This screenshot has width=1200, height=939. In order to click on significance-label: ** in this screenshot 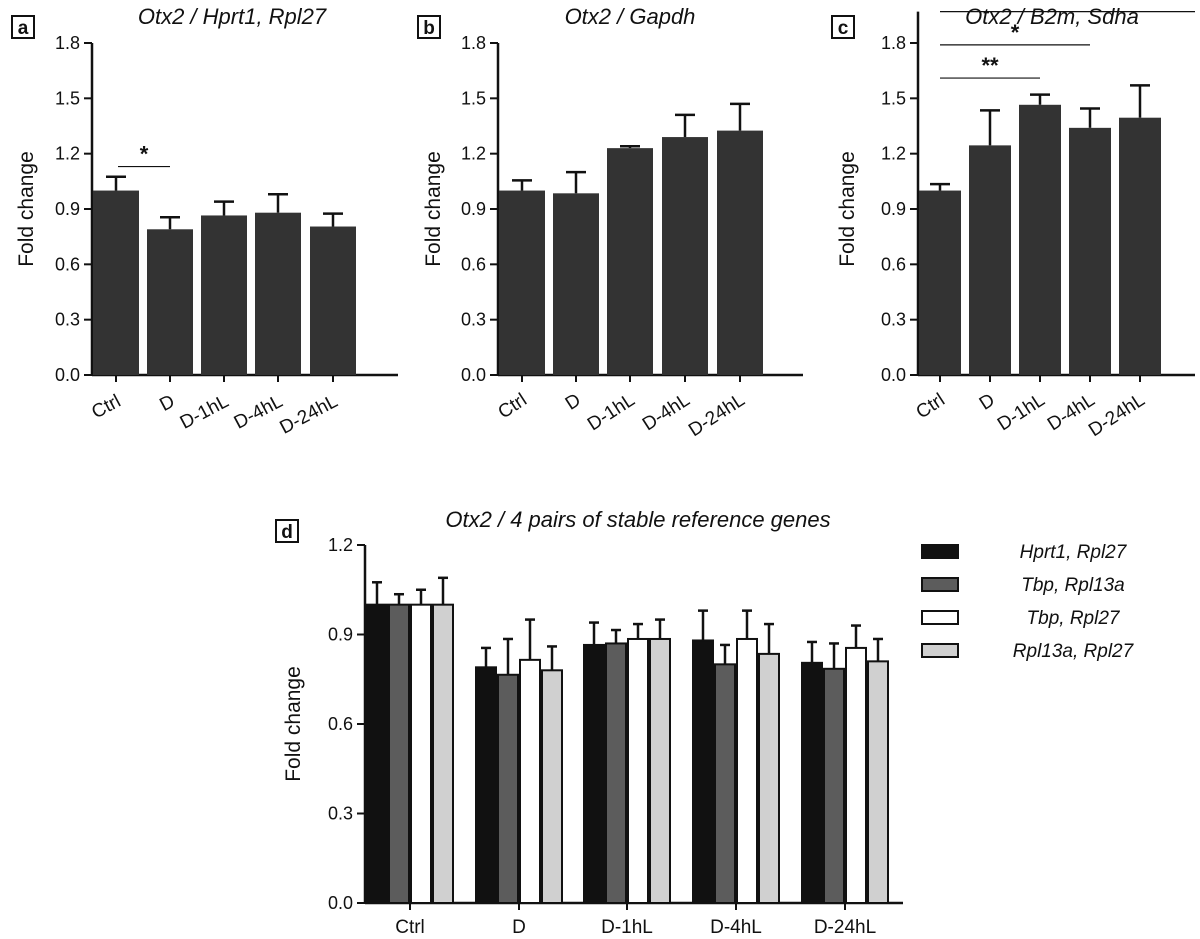, I will do `click(990, 65)`.